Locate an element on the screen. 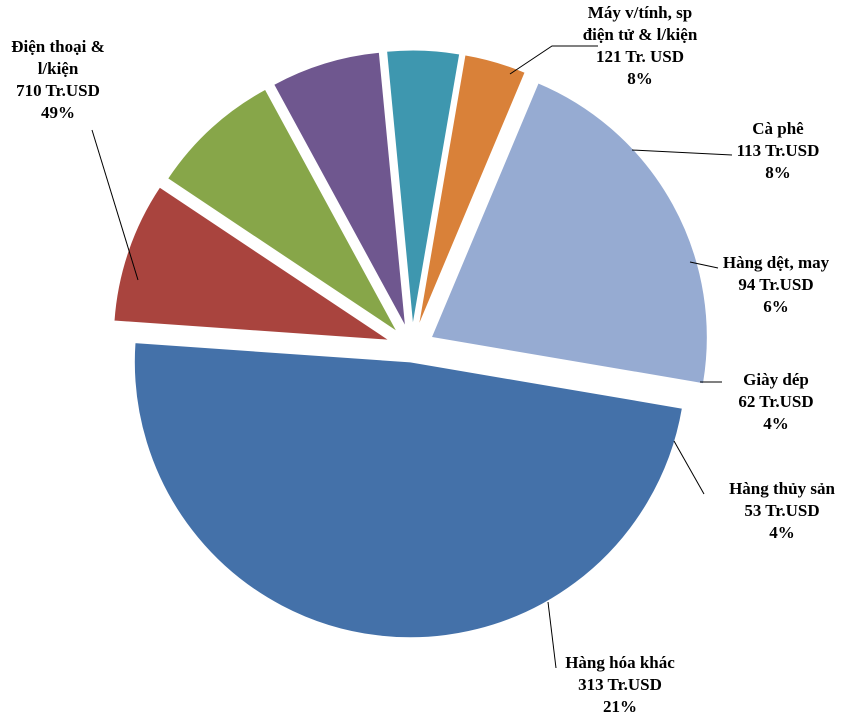 The height and width of the screenshot is (719, 863). slice-label-1: Cà phê 113 Tr.USD 8% is located at coordinates (778, 150).